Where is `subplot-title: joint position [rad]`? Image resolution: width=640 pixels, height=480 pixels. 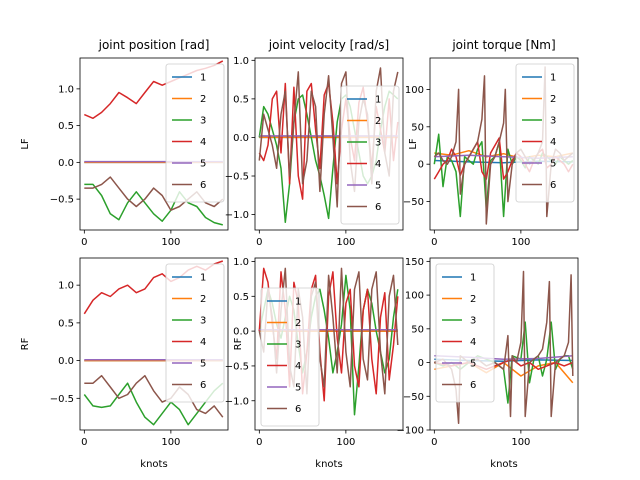
subplot-title: joint position [rad] is located at coordinates (154, 45).